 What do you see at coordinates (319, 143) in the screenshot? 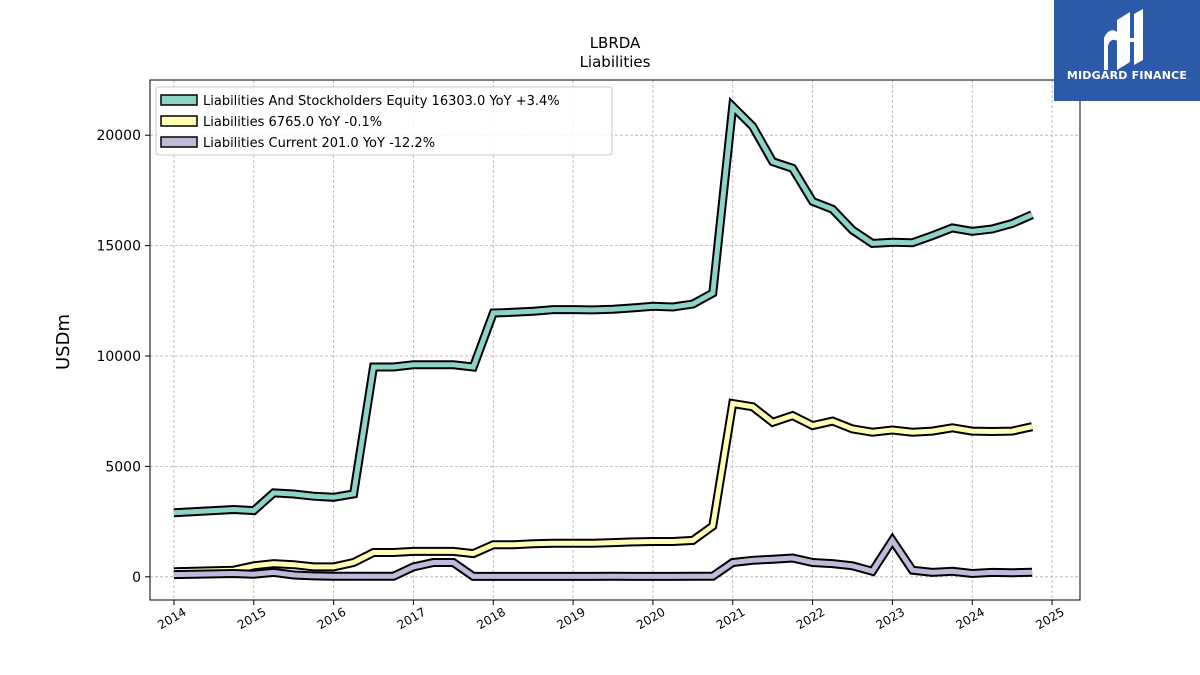
I see `legend-label: Liabilities Current 201.0 YoY -12.2%` at bounding box center [319, 143].